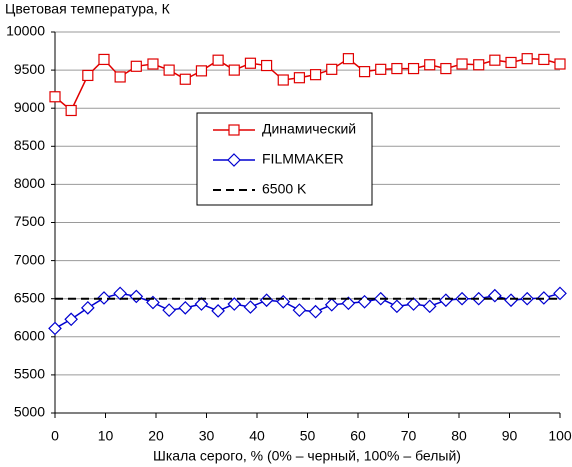 The width and height of the screenshot is (572, 467). What do you see at coordinates (358, 436) in the screenshot?
I see `x-tick-label: 60` at bounding box center [358, 436].